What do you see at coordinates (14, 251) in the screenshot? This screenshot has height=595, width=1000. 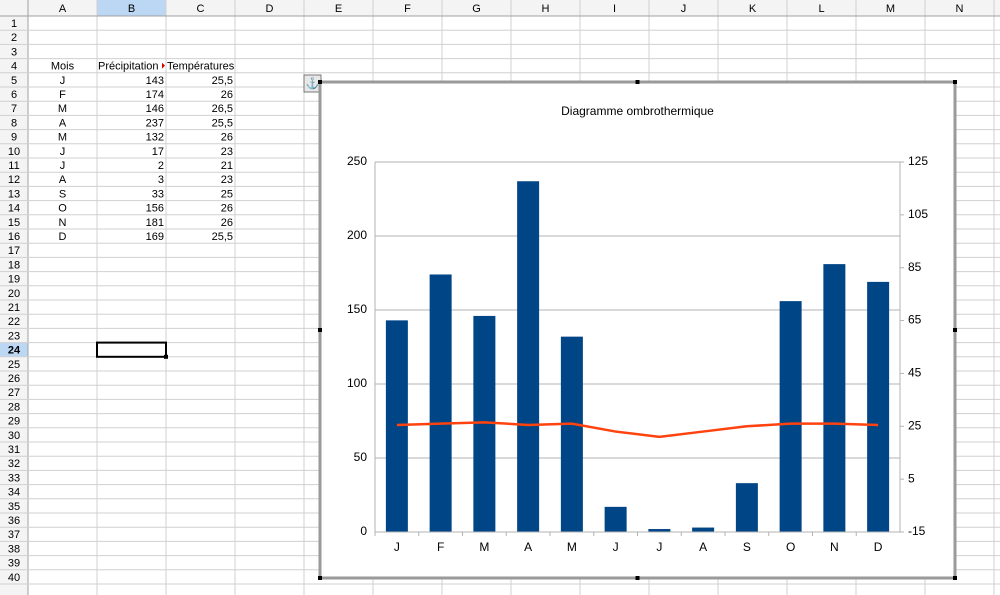 I see `row-header: 17` at bounding box center [14, 251].